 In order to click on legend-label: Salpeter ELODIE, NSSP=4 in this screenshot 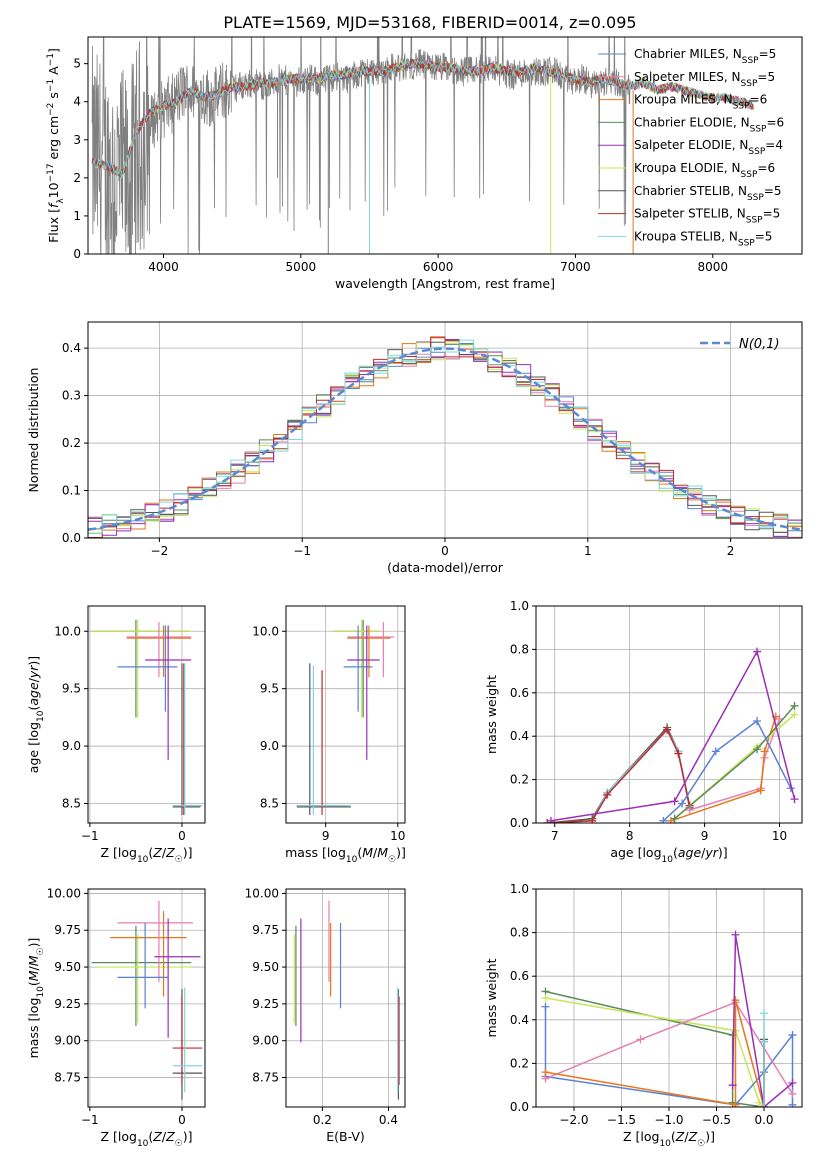, I will do `click(708, 147)`.